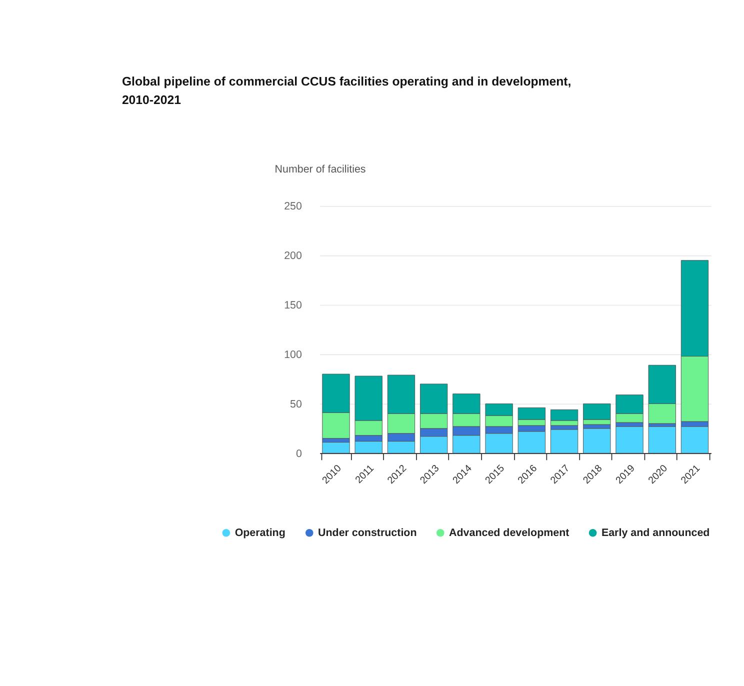 The width and height of the screenshot is (744, 686). I want to click on legend-label: Under construction, so click(367, 533).